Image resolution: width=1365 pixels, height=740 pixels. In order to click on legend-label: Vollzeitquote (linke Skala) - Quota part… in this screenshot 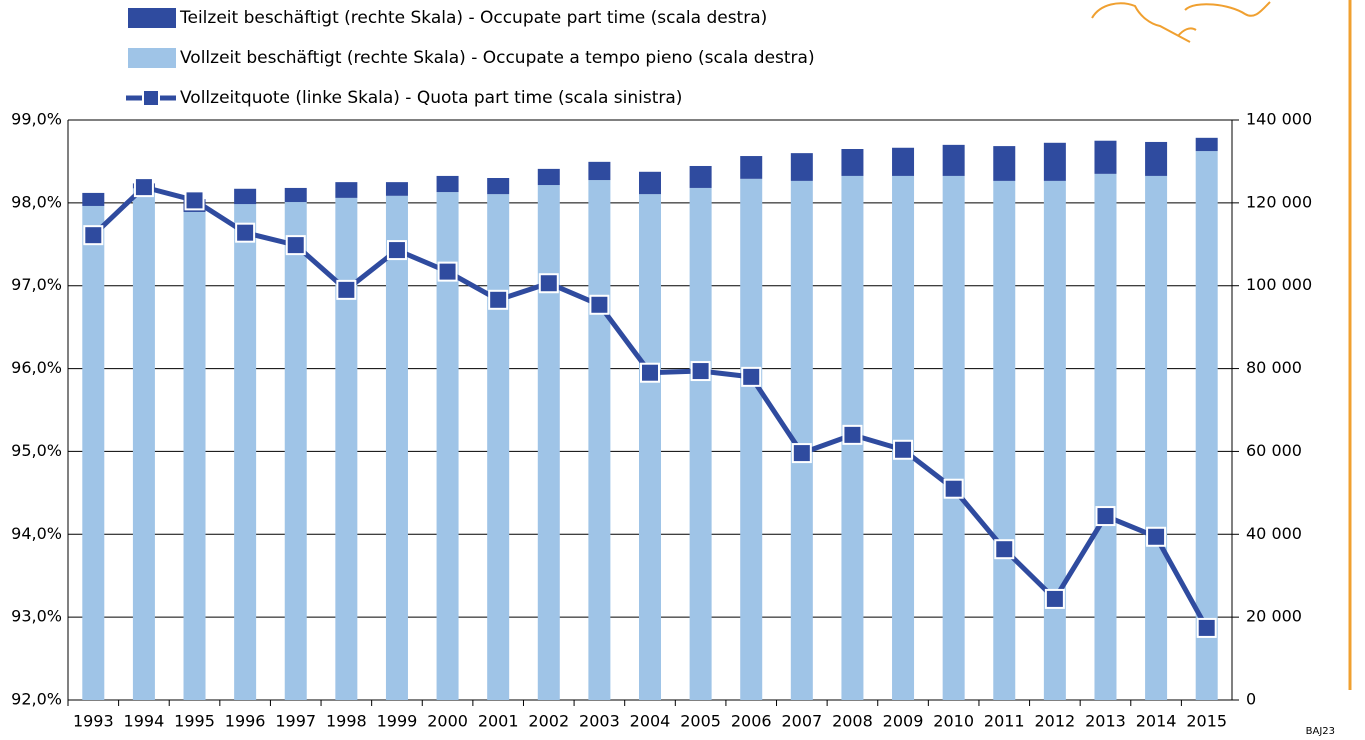, I will do `click(431, 98)`.